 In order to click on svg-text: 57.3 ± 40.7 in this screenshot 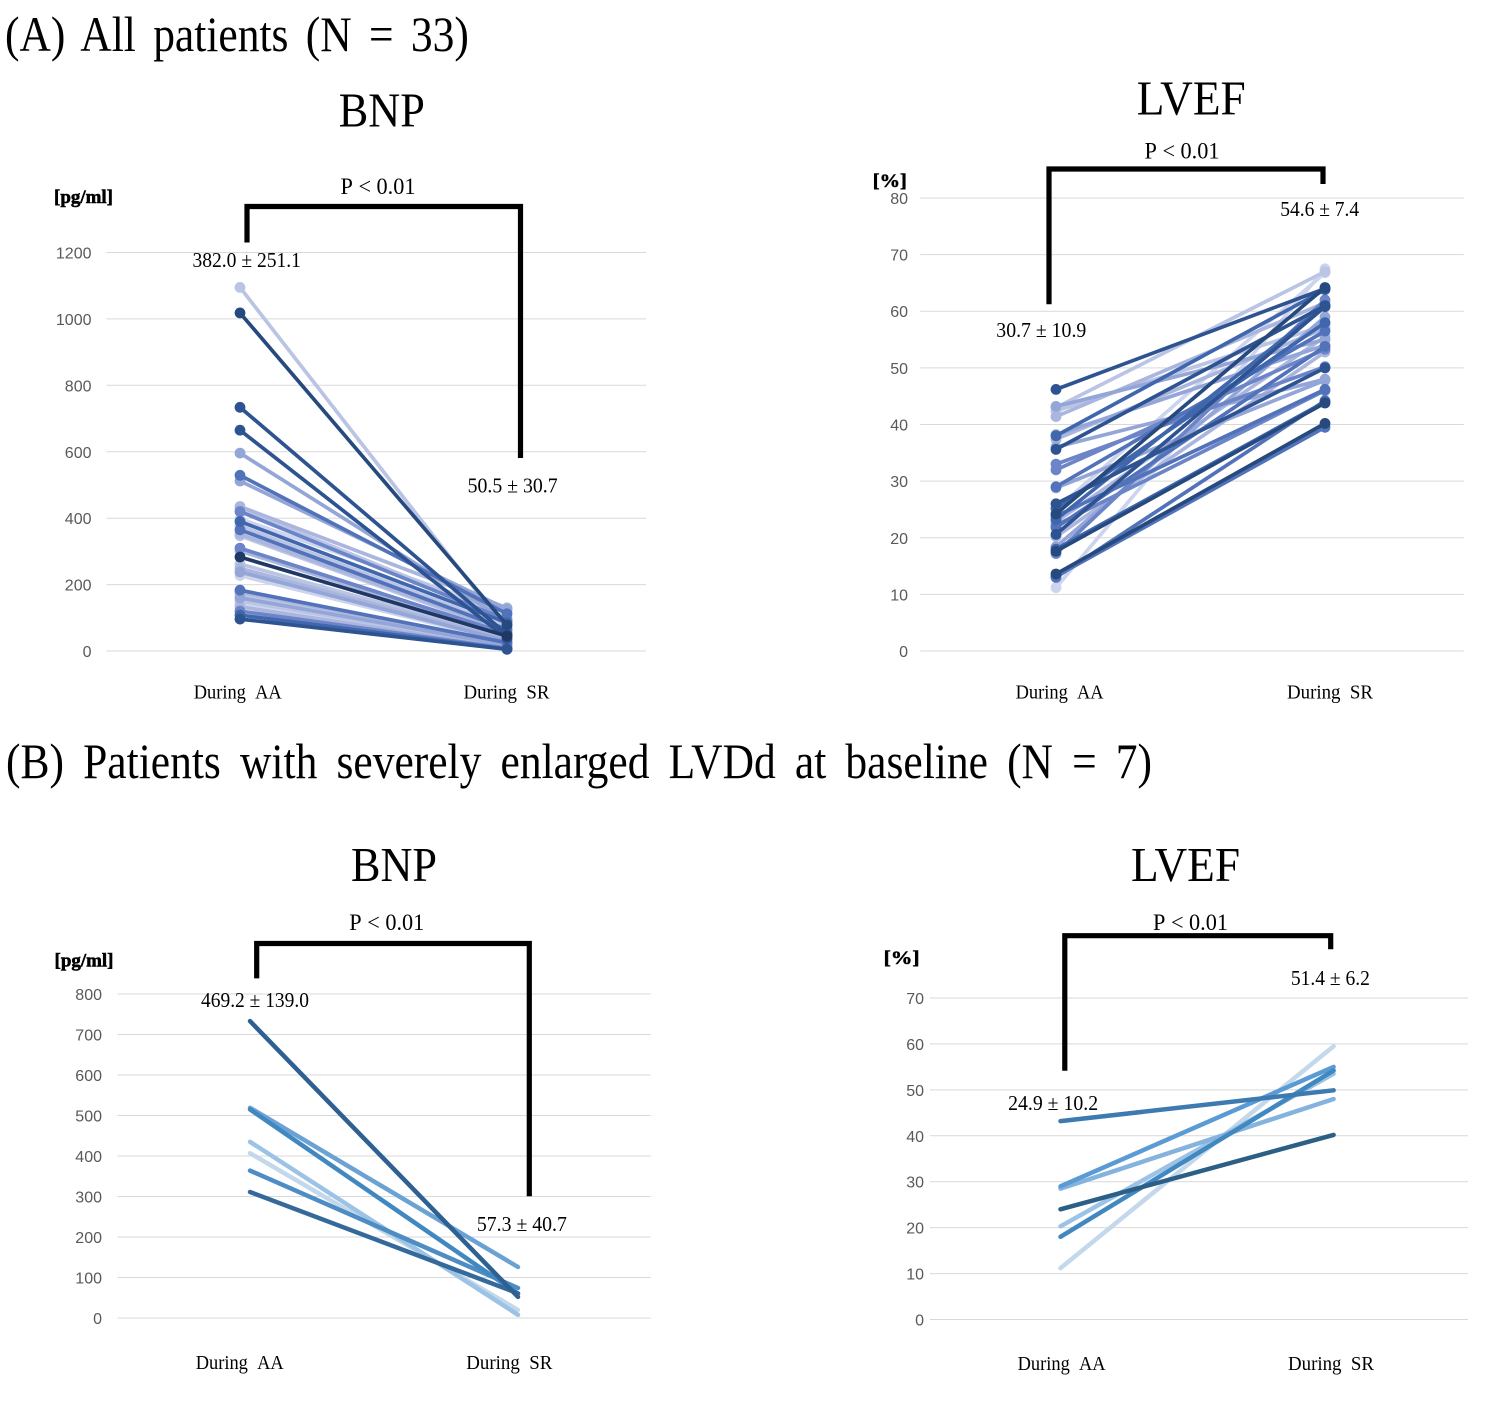, I will do `click(522, 1224)`.